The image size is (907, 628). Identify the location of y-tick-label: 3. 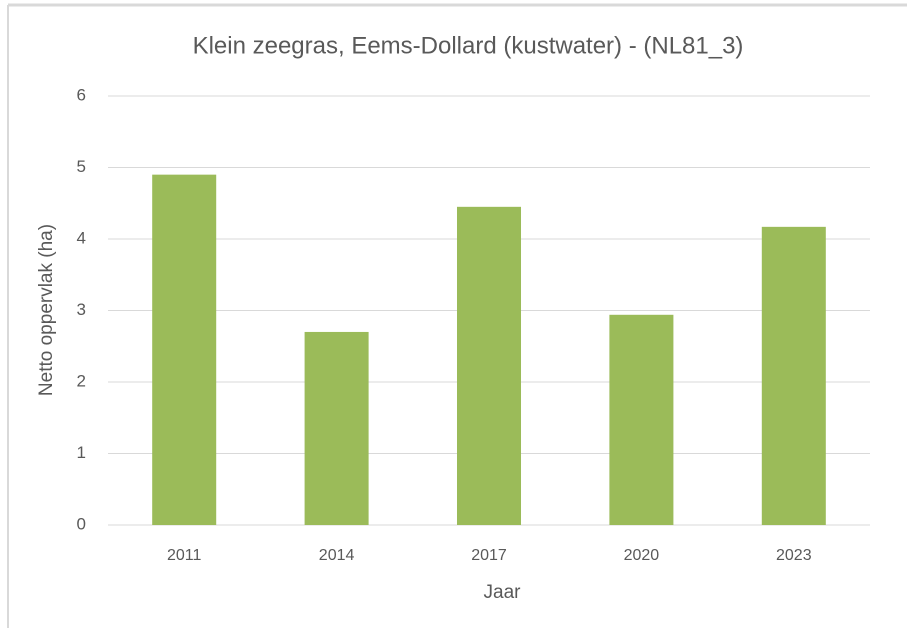
(81, 309).